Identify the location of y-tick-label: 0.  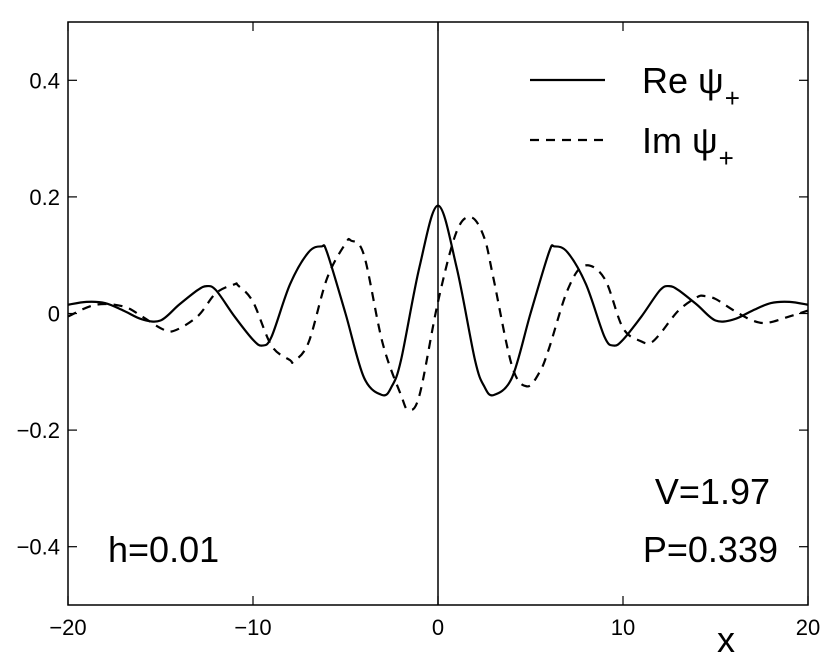
(54, 314).